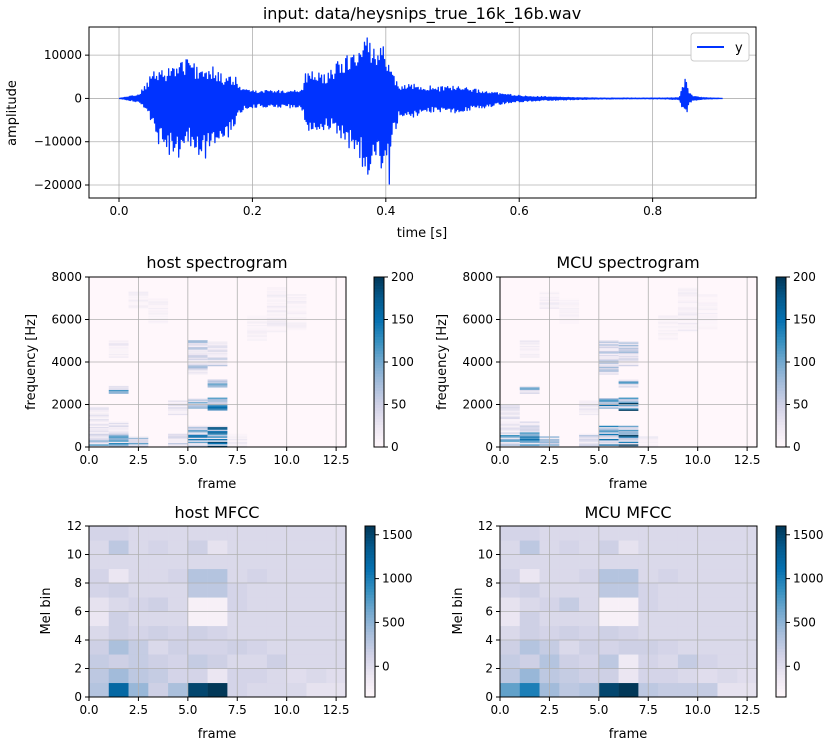 The image size is (835, 745). Describe the element at coordinates (78, 612) in the screenshot. I see `host-mfcc-y-tick-label: 6` at that location.